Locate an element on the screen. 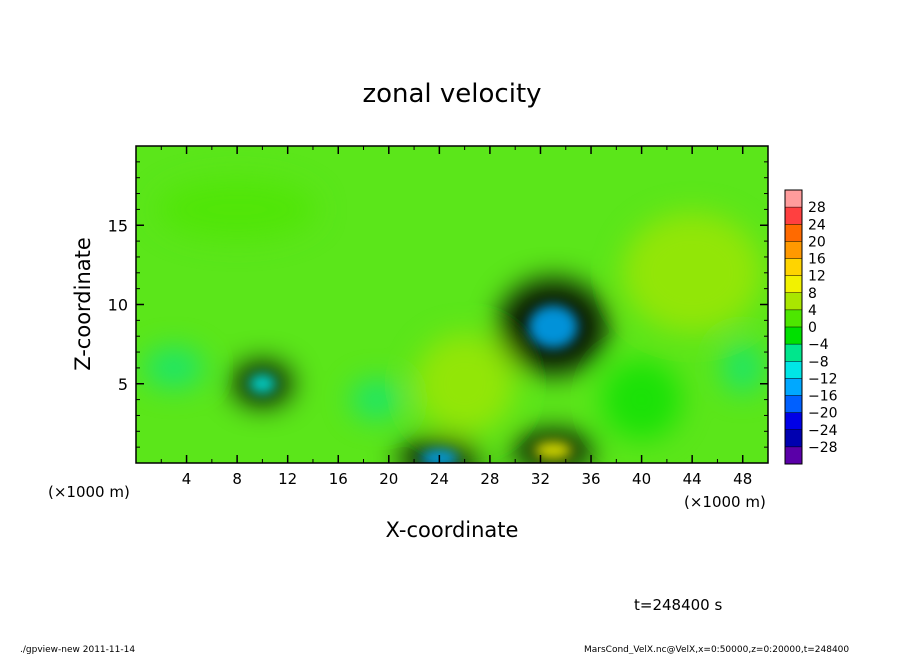 The height and width of the screenshot is (654, 904). x-tick-label-2: 12 is located at coordinates (287, 479).